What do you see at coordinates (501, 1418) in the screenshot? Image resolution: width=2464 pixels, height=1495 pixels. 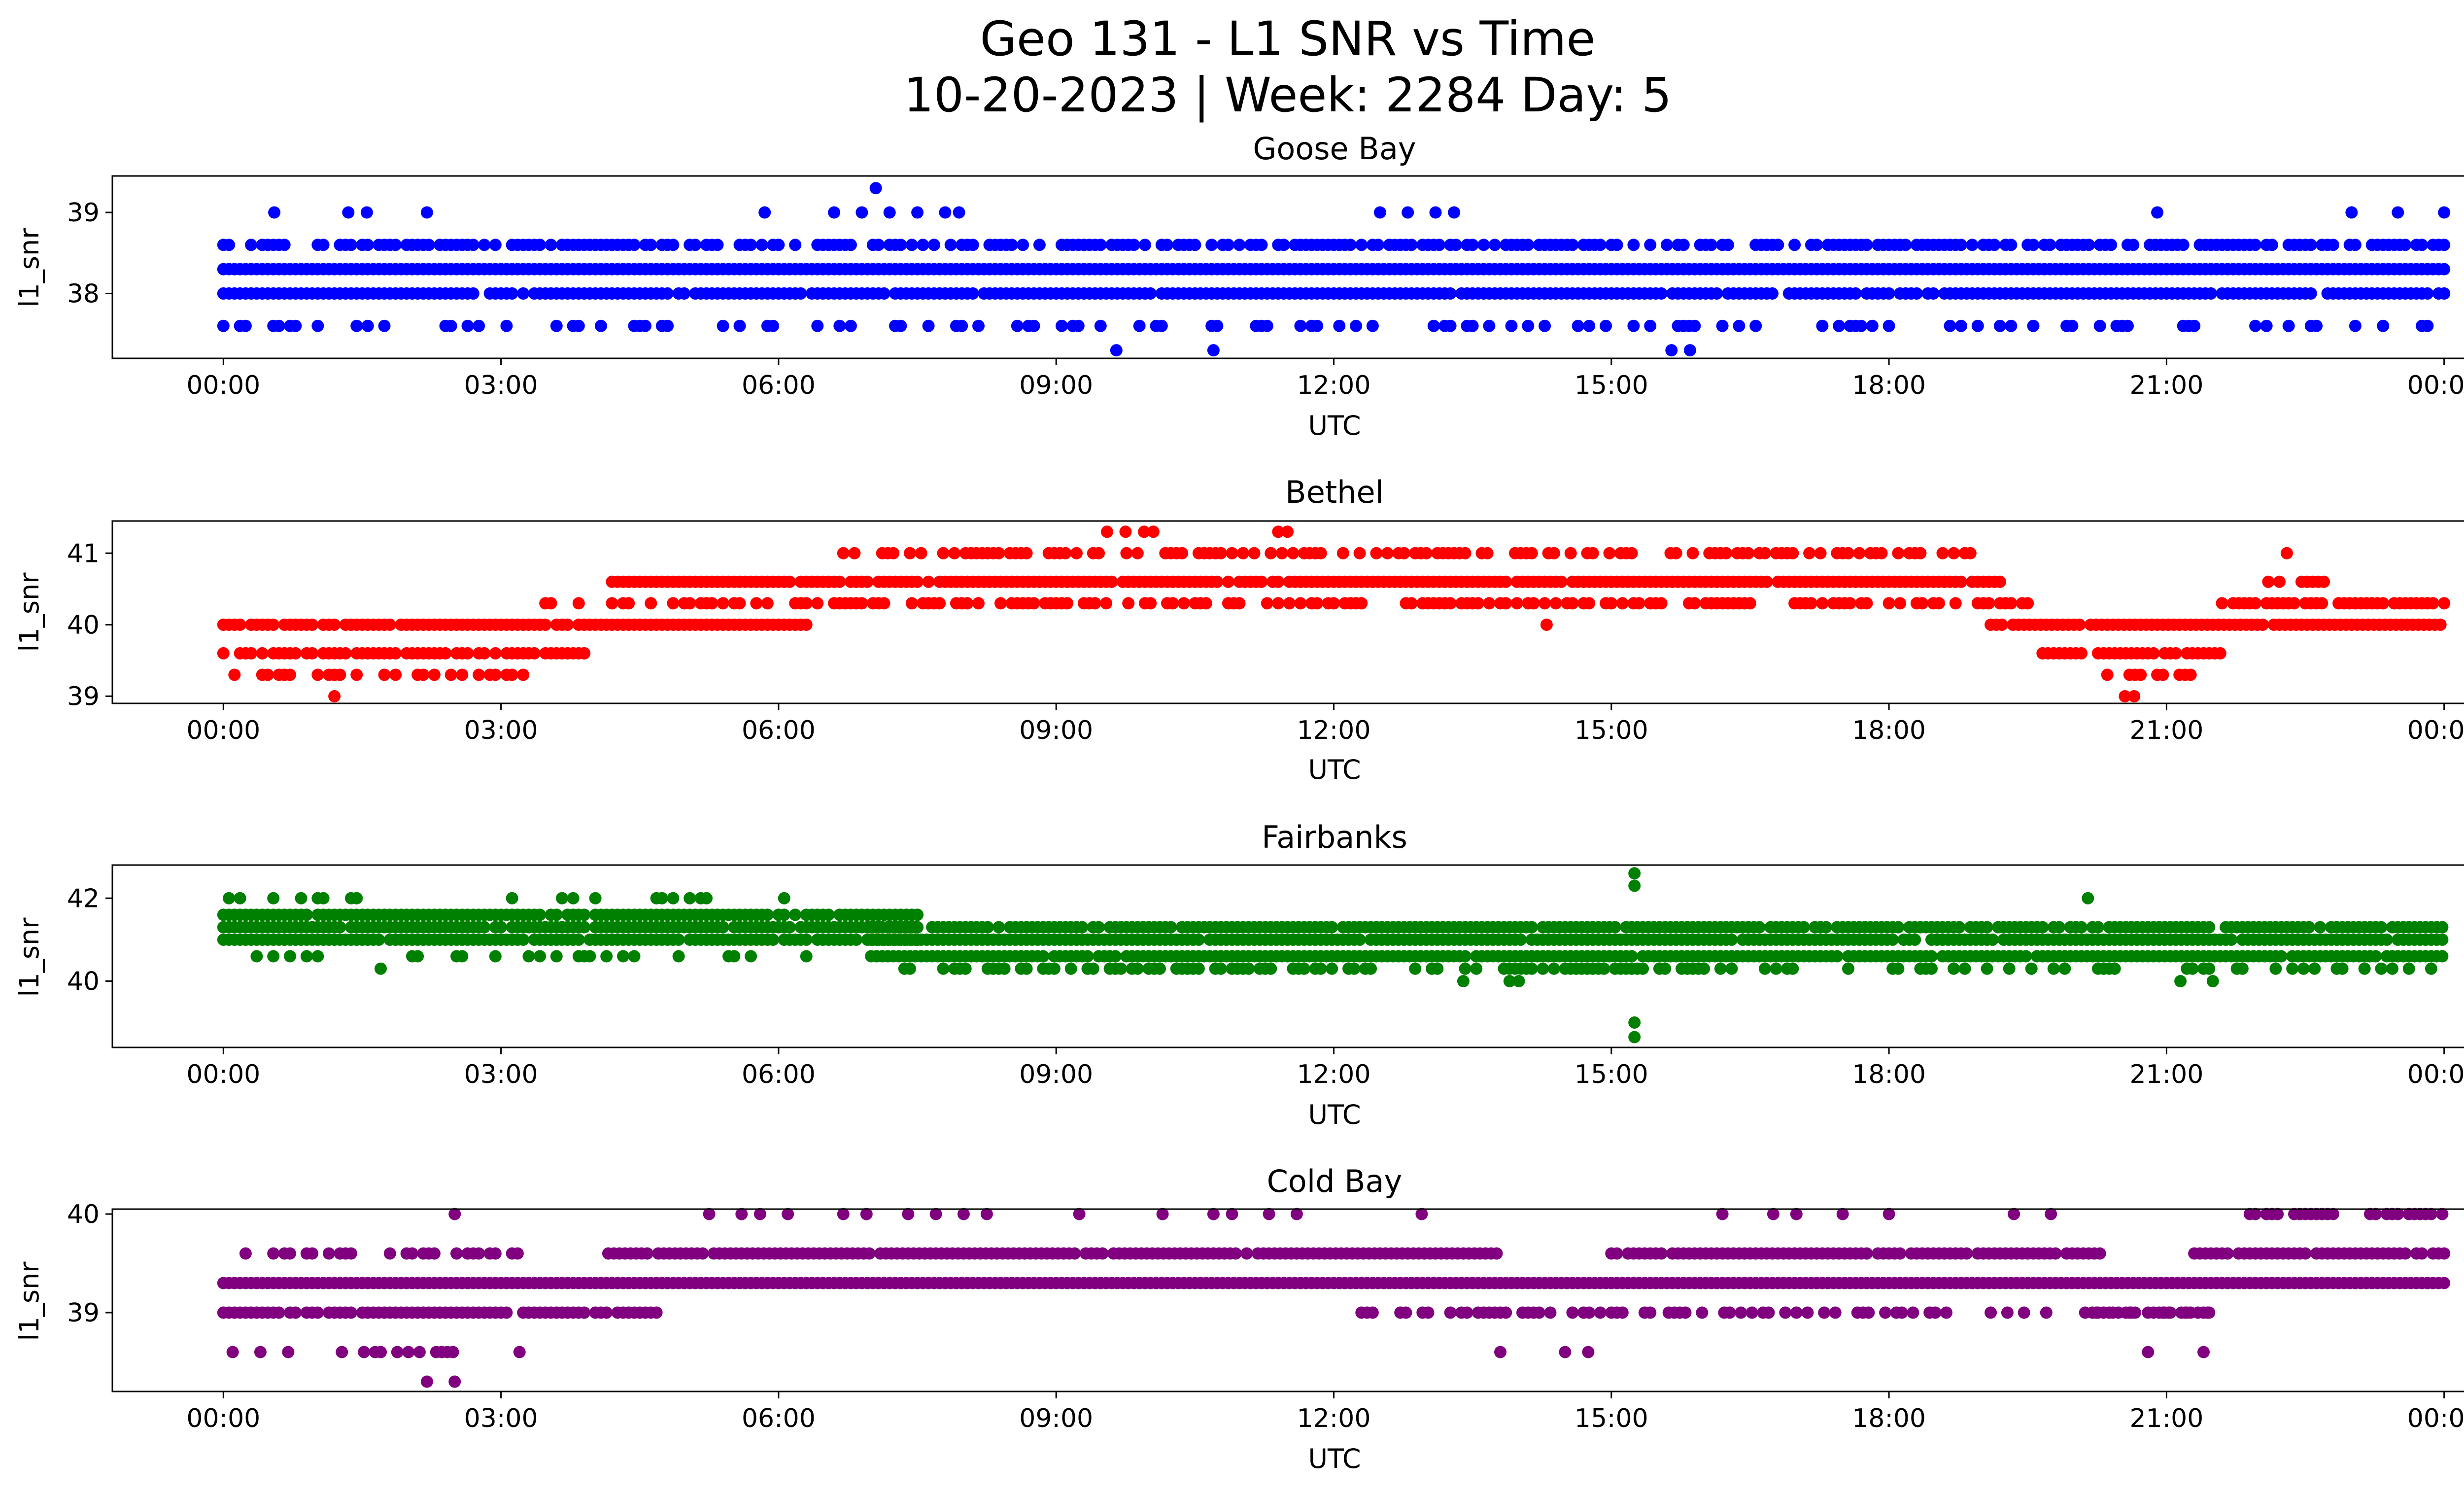 I see `x-tick-label: 03:00` at bounding box center [501, 1418].